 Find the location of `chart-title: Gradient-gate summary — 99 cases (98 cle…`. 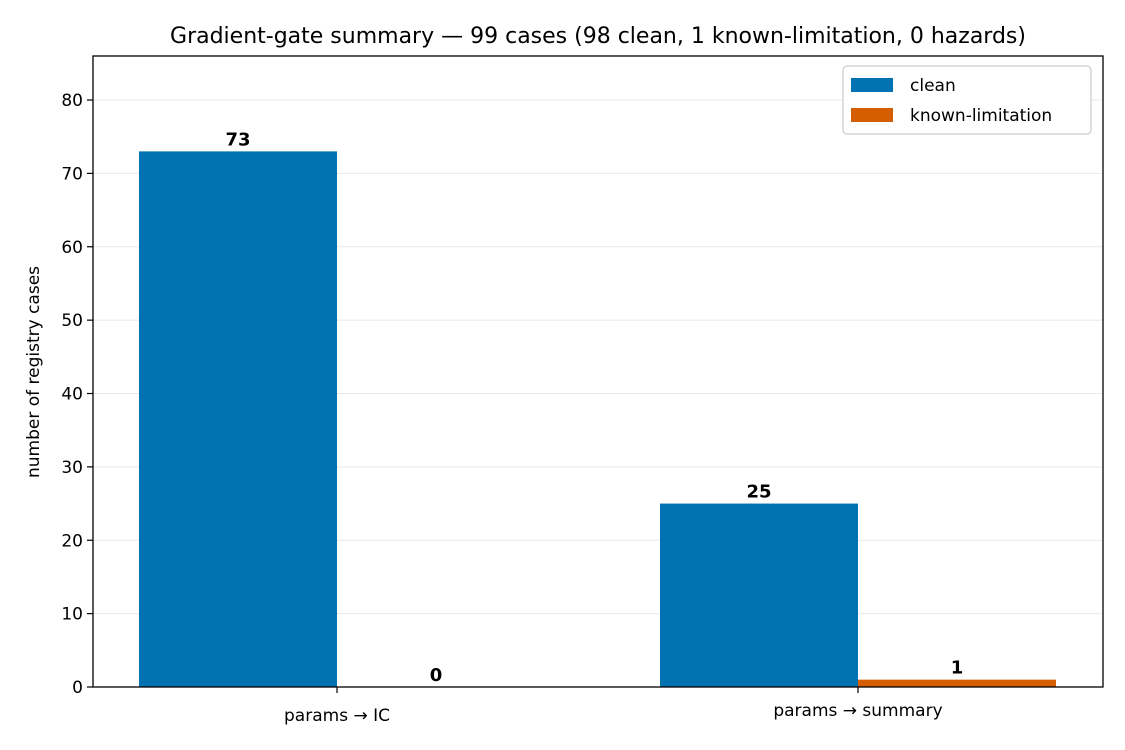

chart-title: Gradient-gate summary — 99 cases (98 cle… is located at coordinates (598, 36).